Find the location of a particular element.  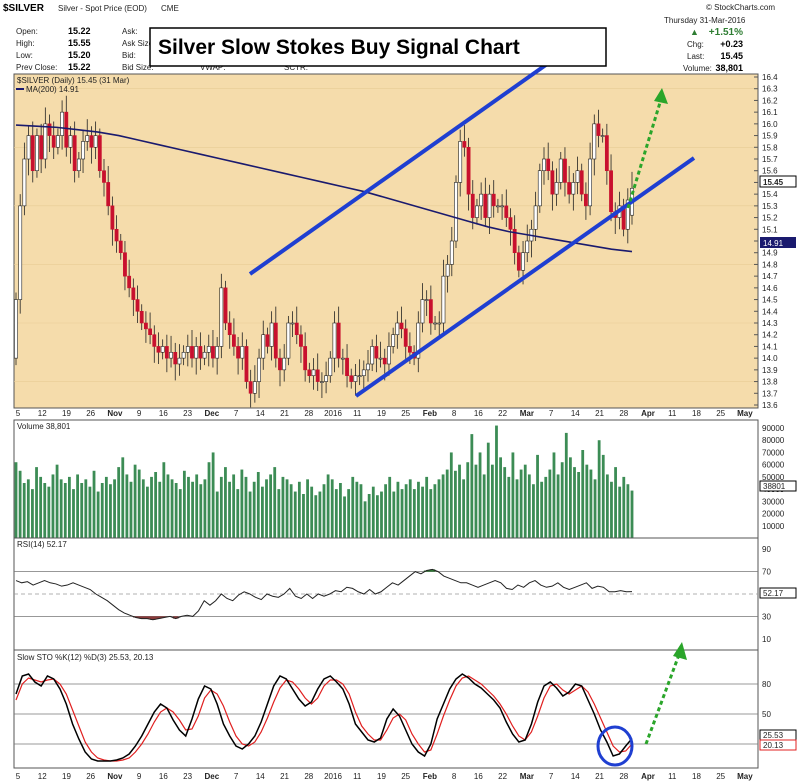

price-tick-label: 15.8 is located at coordinates (770, 147).